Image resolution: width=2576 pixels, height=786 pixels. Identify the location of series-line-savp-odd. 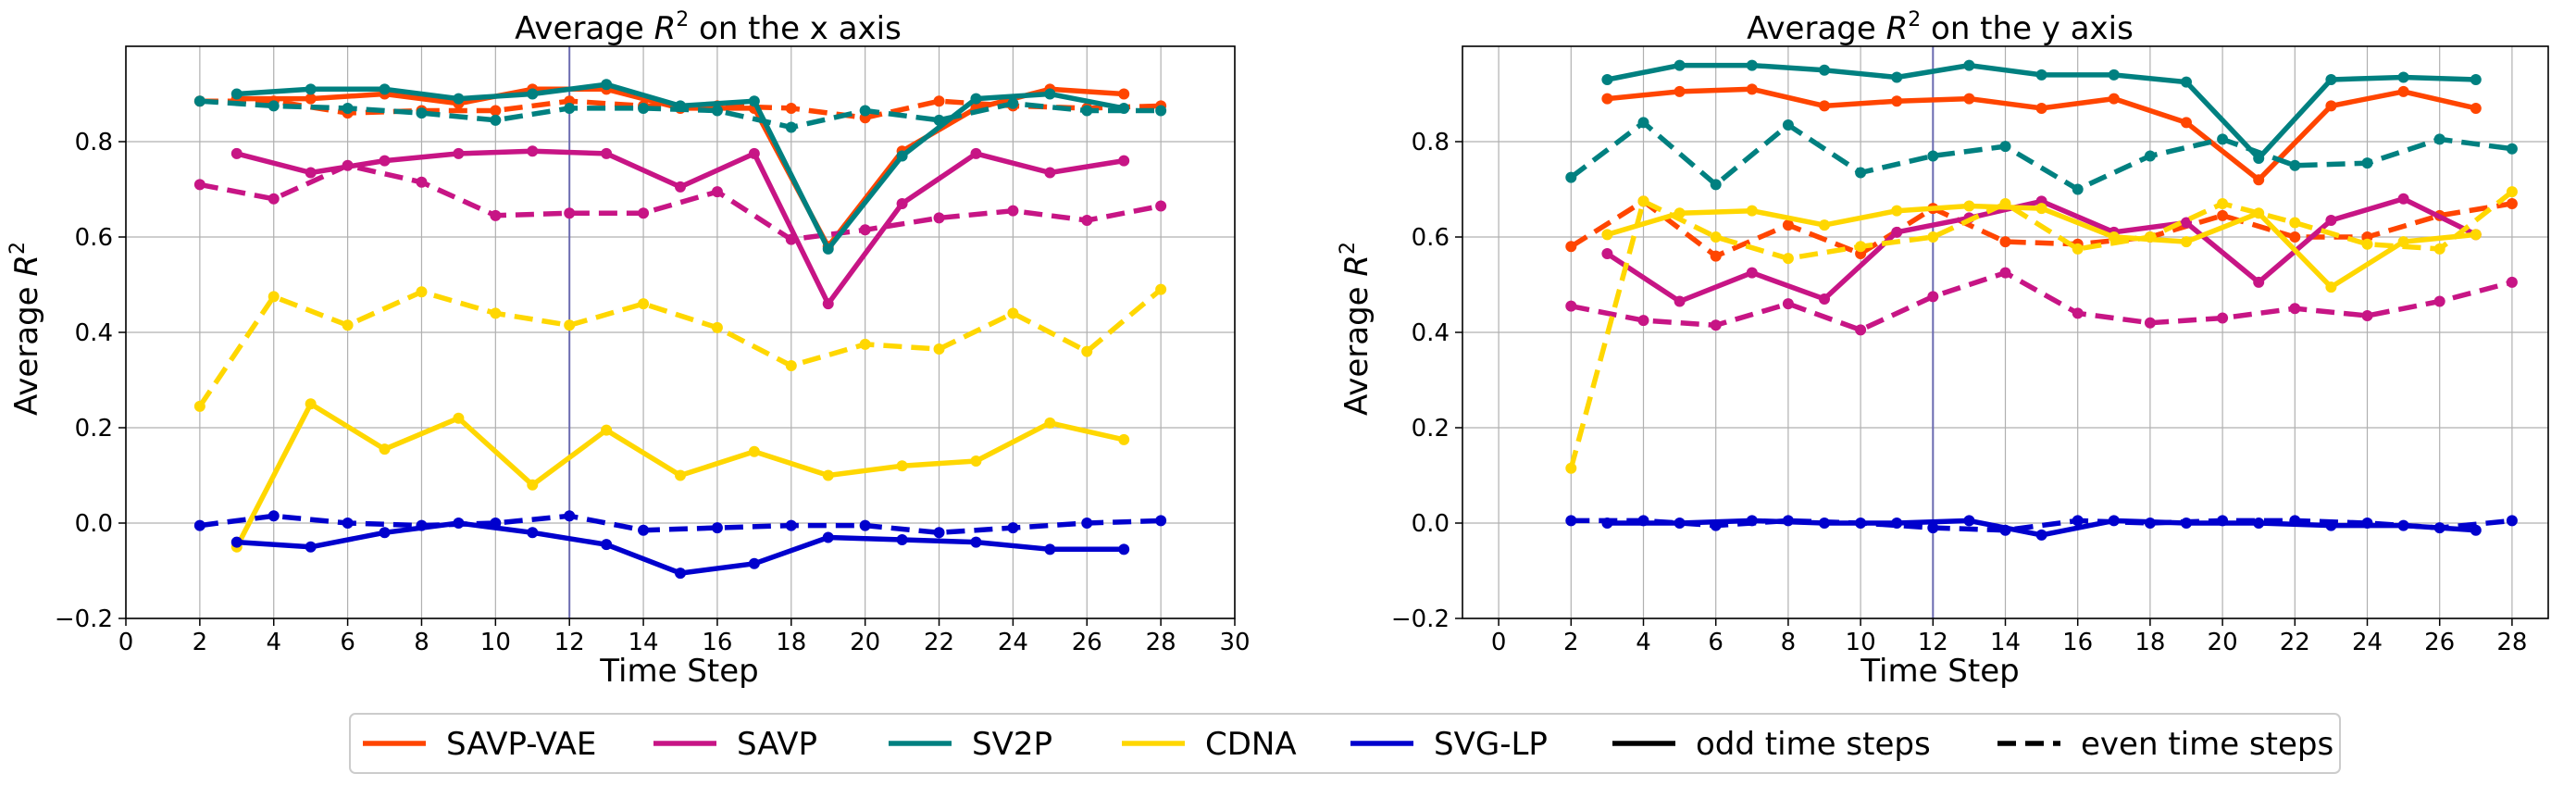
(2041, 251).